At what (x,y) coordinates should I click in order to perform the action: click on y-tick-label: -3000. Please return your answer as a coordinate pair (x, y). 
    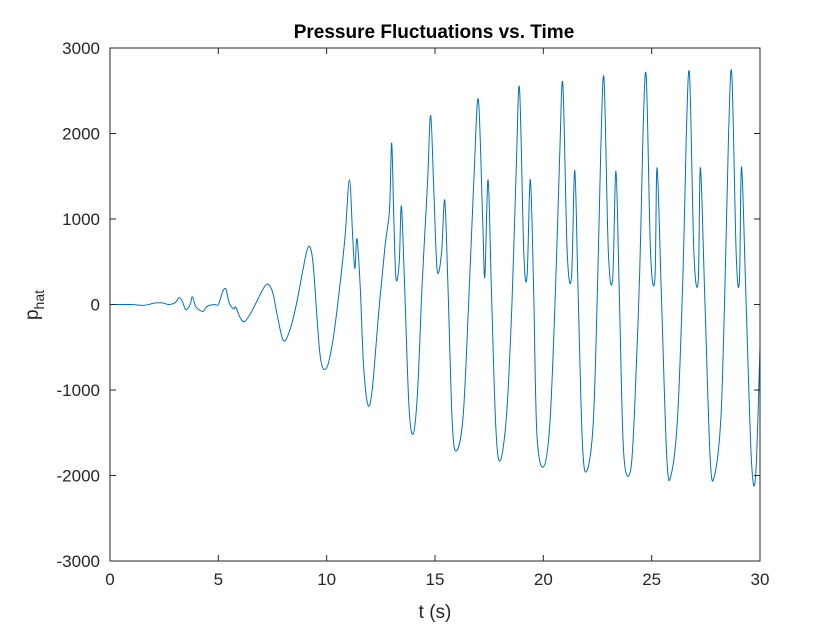
    Looking at the image, I should click on (78, 561).